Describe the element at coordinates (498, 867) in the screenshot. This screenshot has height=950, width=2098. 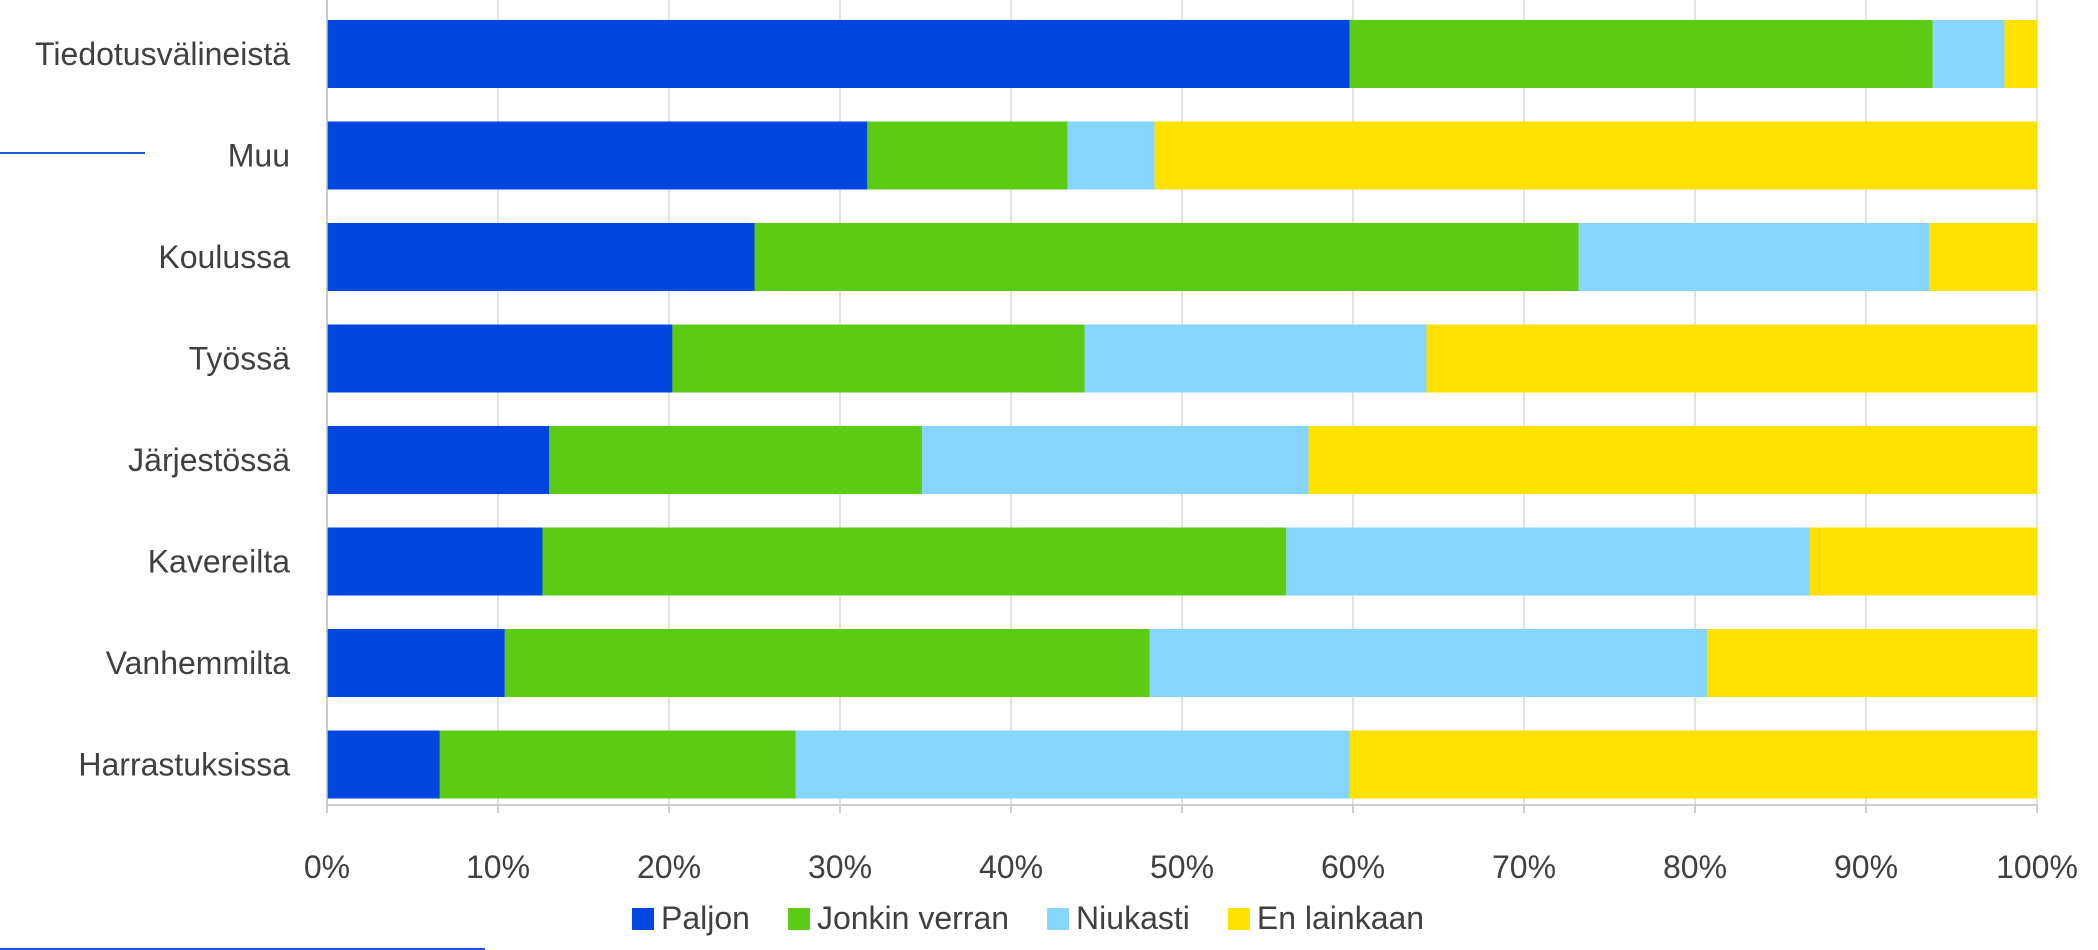
I see `x-tick-label: 10%` at that location.